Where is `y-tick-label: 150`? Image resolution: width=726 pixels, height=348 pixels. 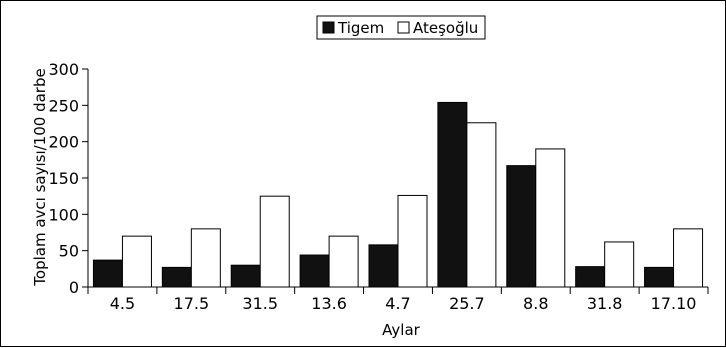 y-tick-label: 150 is located at coordinates (63, 178).